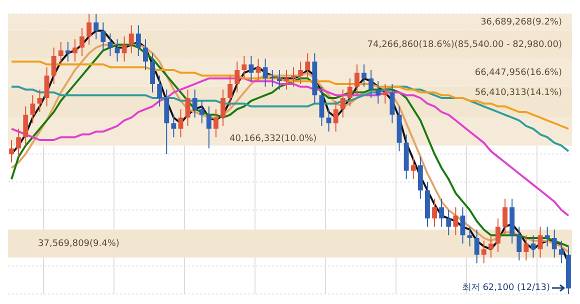  What do you see at coordinates (79, 243) in the screenshot?
I see `band-label: 37,569,809(9.4%)` at bounding box center [79, 243].